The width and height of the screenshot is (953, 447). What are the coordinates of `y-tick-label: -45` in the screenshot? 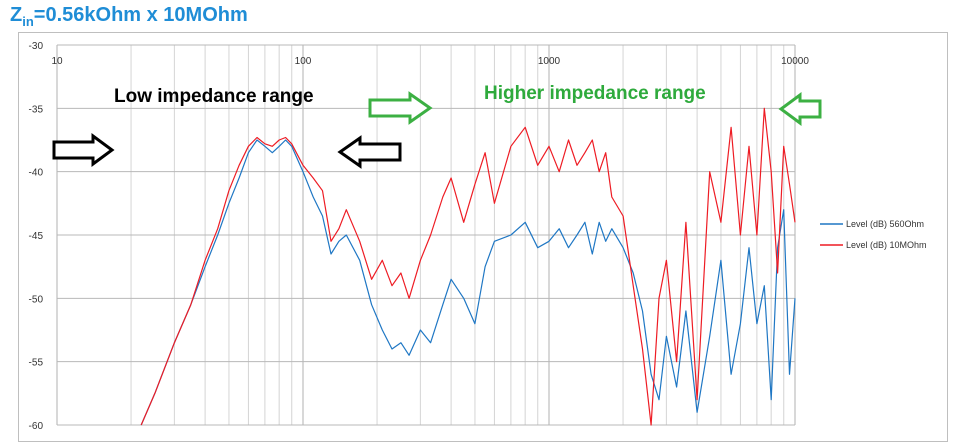 It's located at (36, 236).